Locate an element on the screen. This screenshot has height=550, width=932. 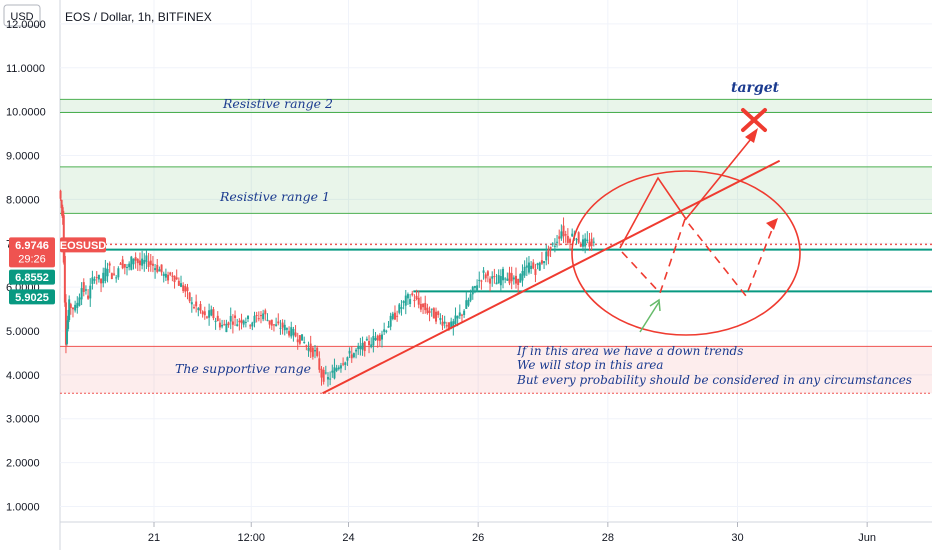
y-tick-label: 11.0000 is located at coordinates (25, 69).